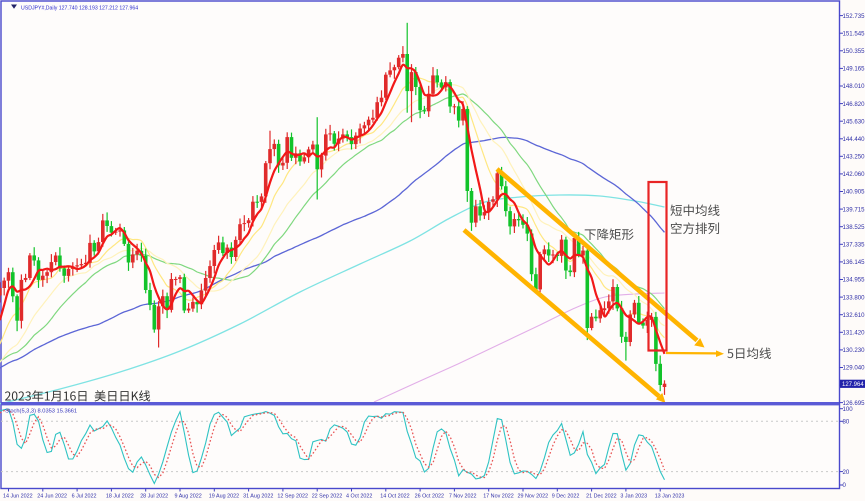  I want to click on svg-text: 100, so click(848, 409).